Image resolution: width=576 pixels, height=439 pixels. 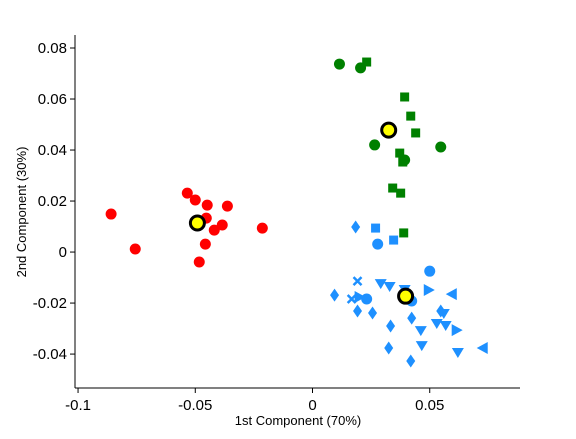 I want to click on x-tick-label: -0.05, so click(x=195, y=405).